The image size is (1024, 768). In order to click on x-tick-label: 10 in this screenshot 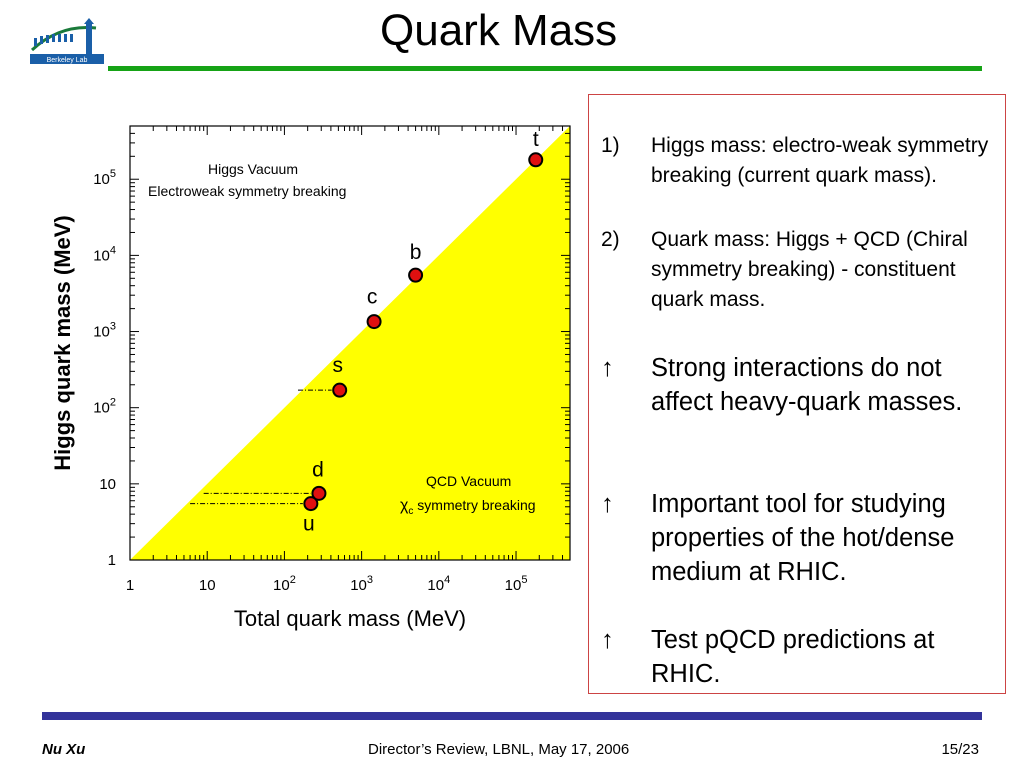, I will do `click(207, 585)`.